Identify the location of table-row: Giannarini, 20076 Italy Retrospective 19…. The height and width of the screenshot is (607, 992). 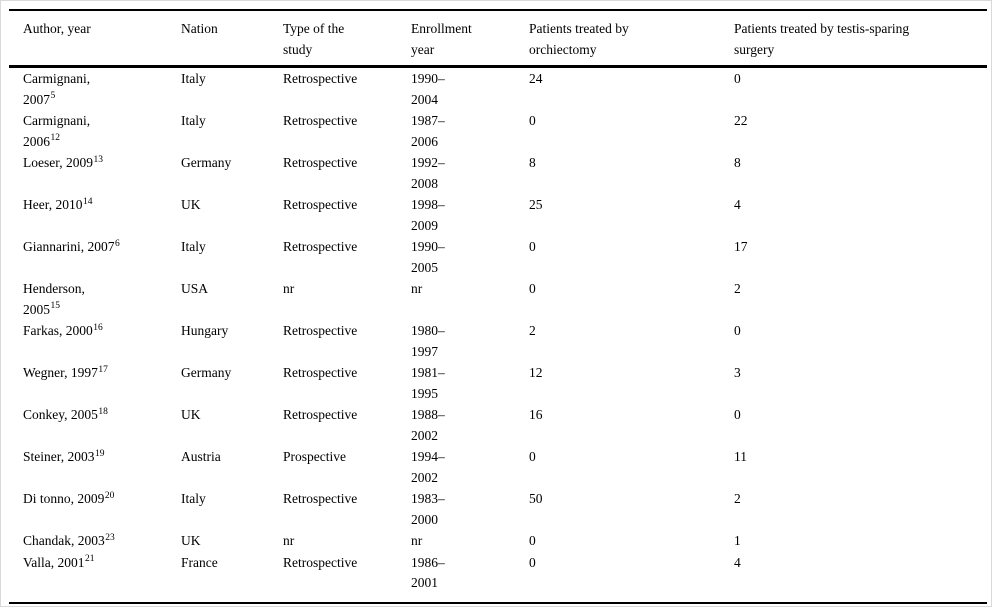
(498, 257).